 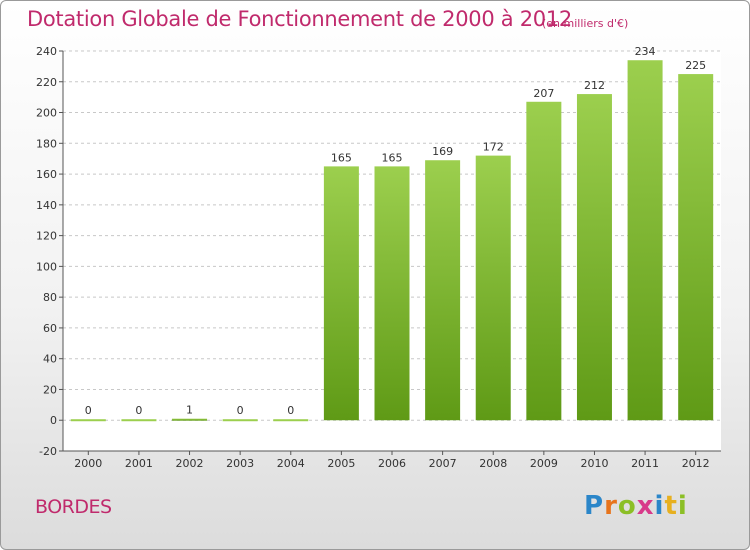 I want to click on logo-letter: t, so click(x=671, y=506).